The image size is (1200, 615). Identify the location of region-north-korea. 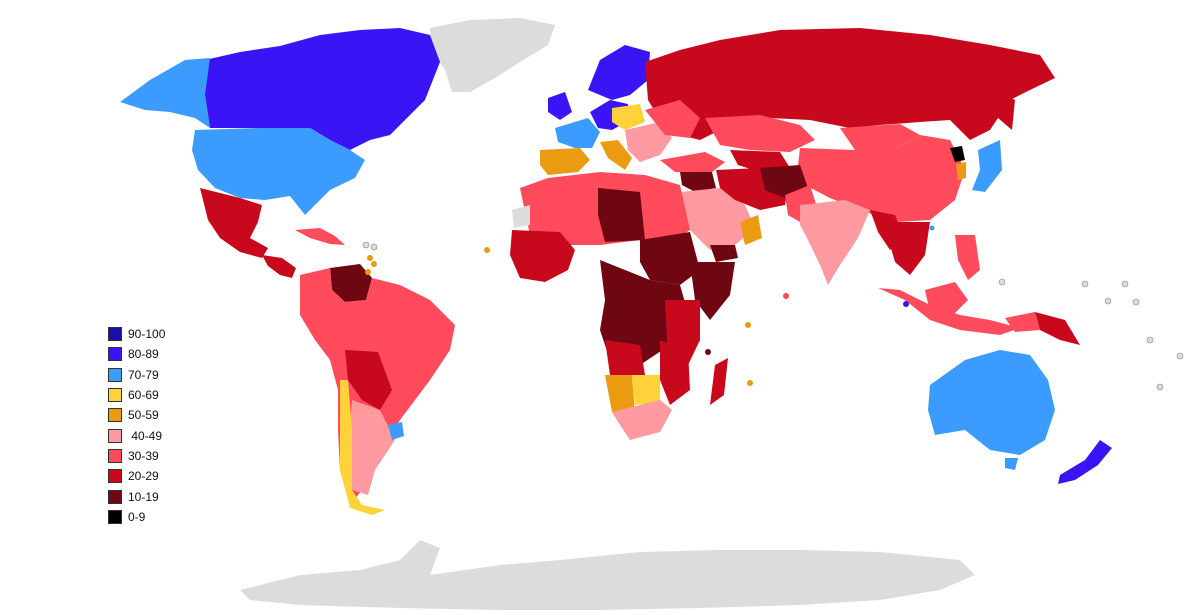
(957, 154).